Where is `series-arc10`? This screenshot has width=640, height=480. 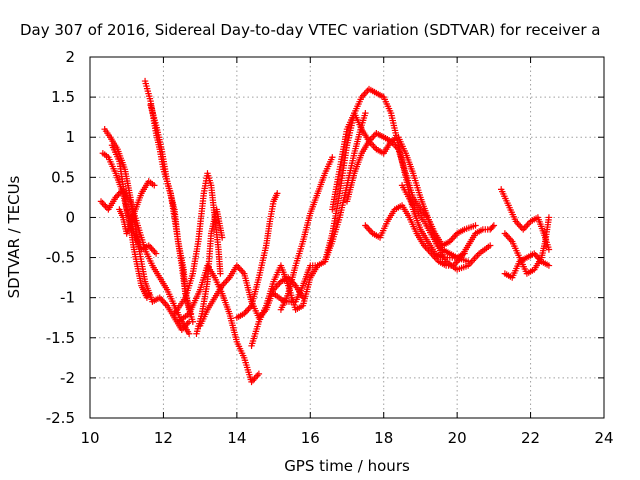
series-arc10 is located at coordinates (218, 324).